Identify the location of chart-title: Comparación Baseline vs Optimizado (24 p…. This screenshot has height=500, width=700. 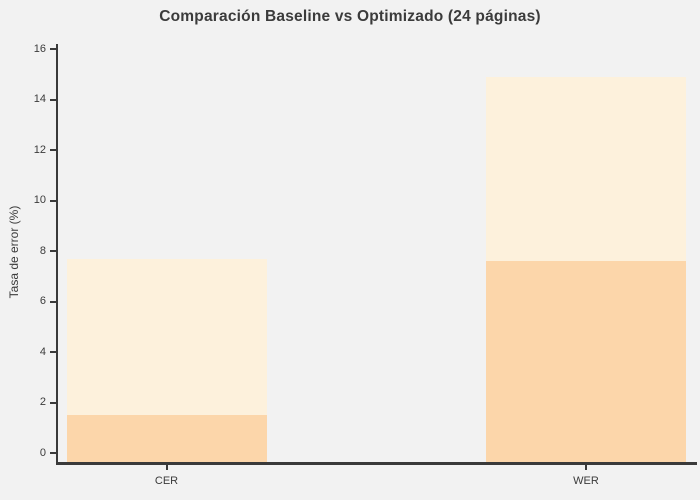
(350, 16).